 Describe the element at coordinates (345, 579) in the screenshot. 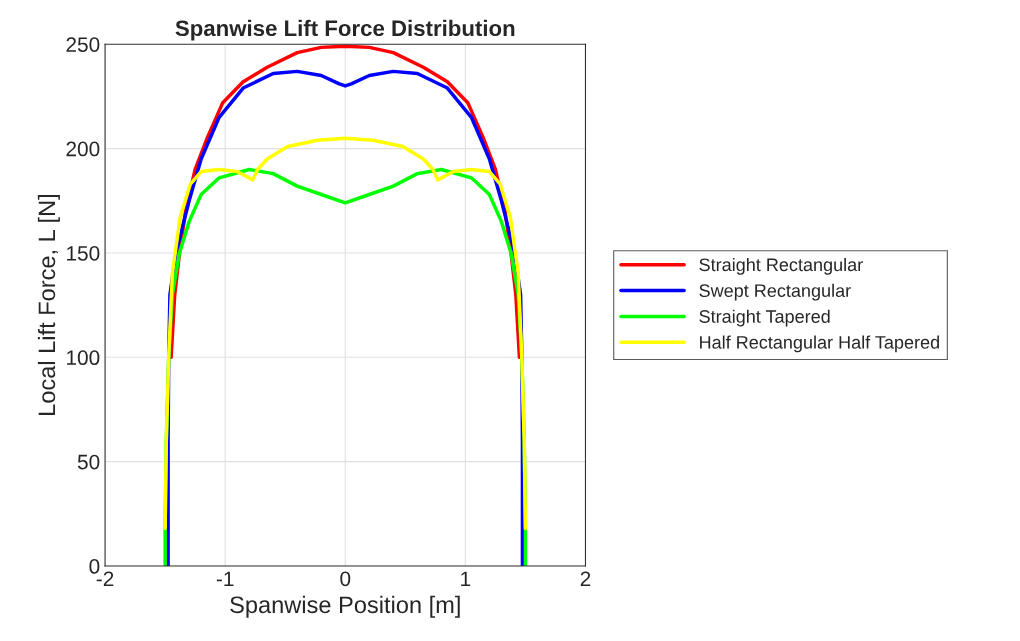

I see `x-tick-label: 0` at that location.